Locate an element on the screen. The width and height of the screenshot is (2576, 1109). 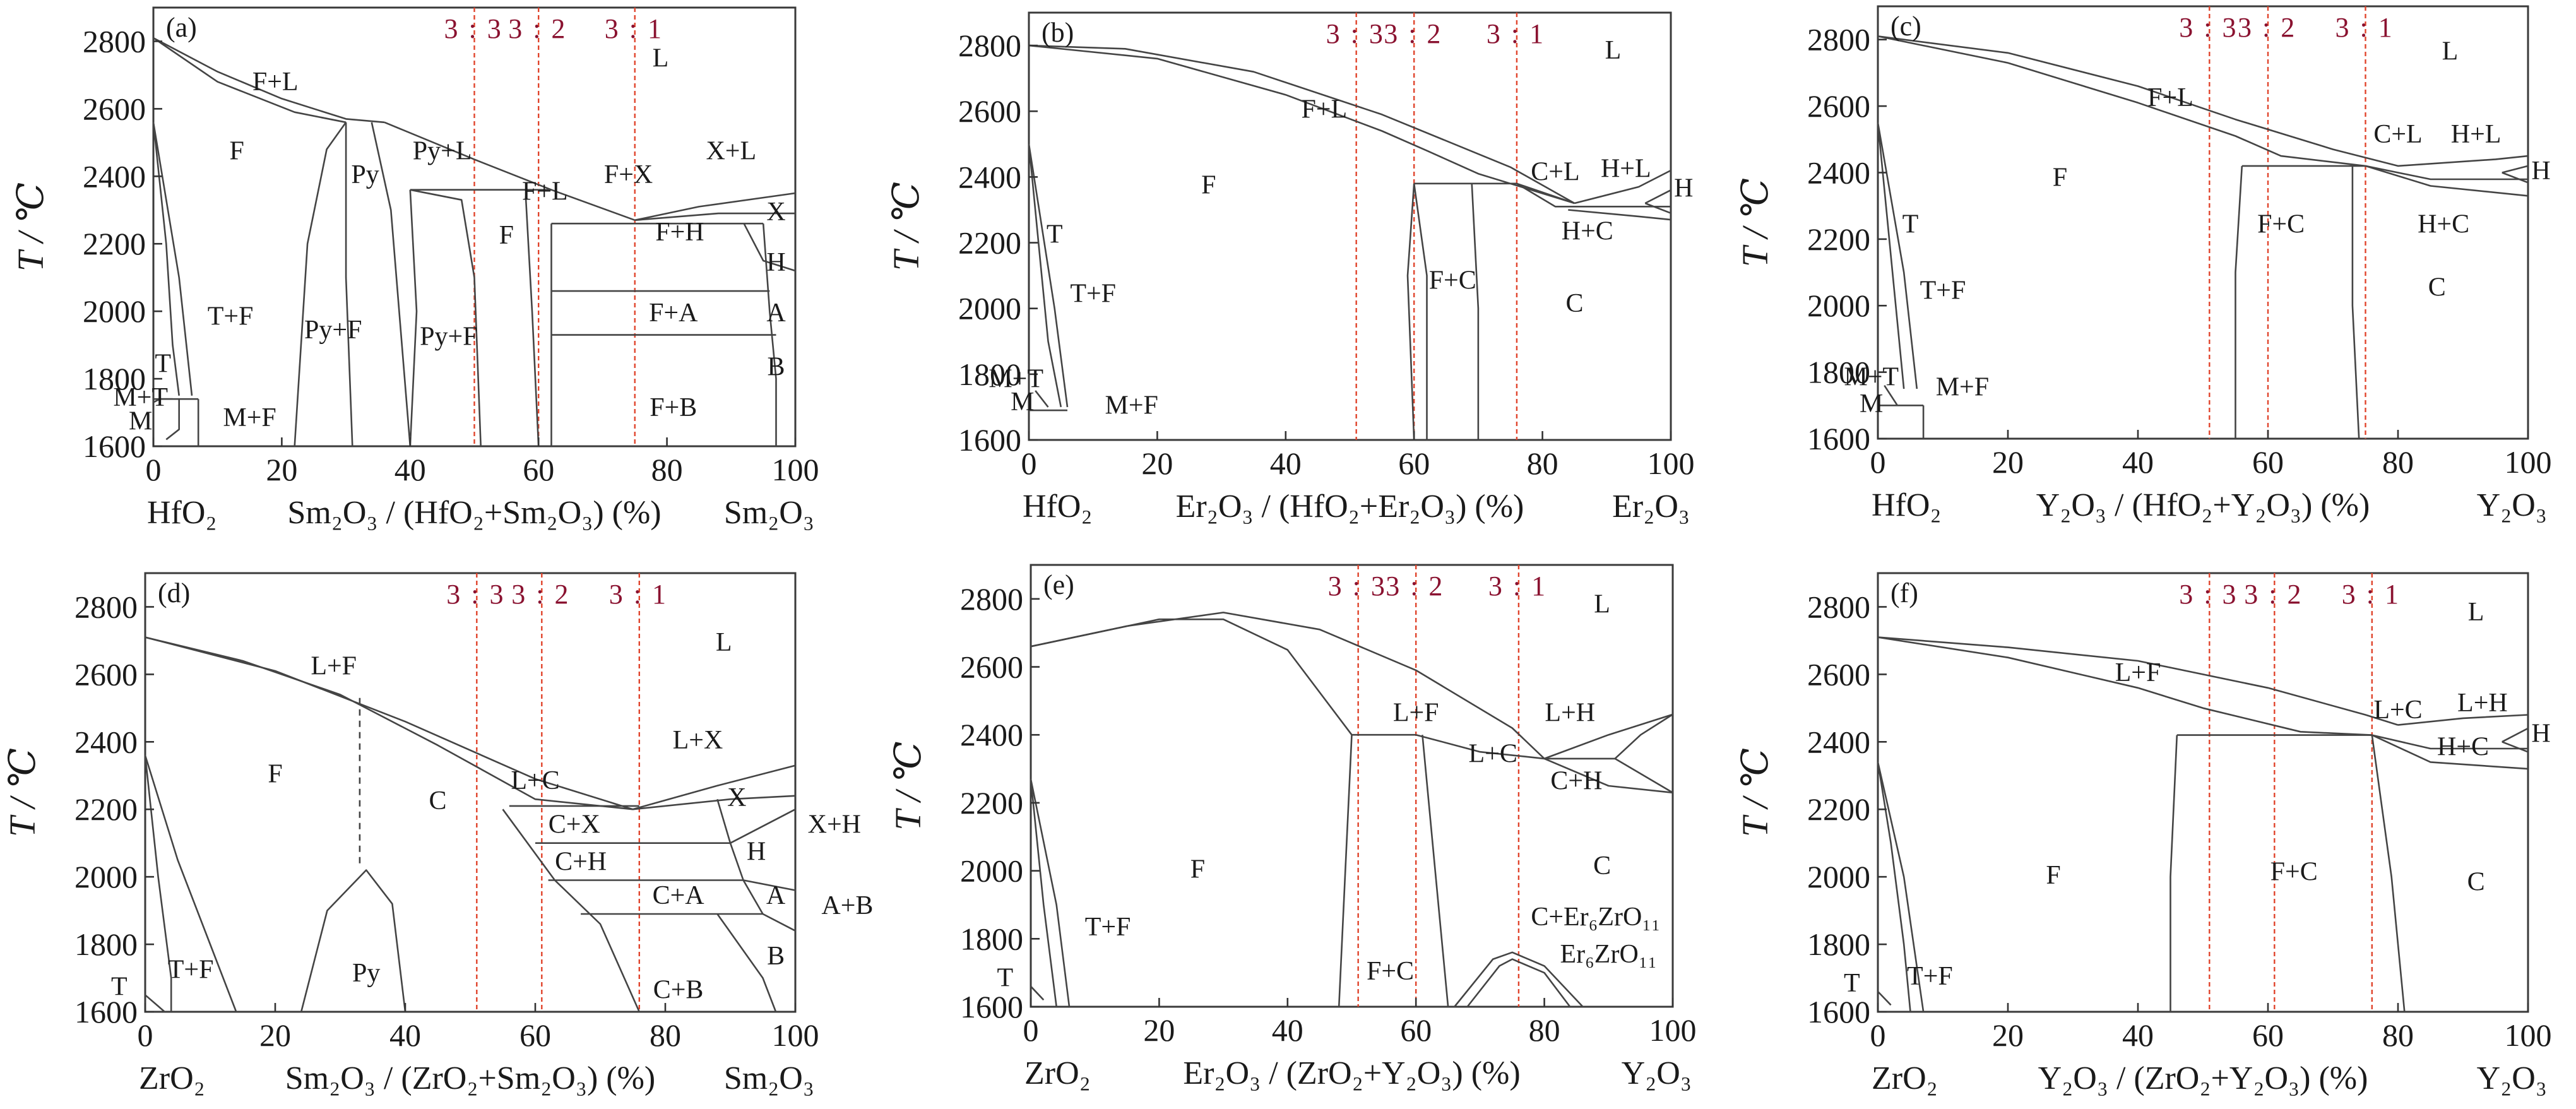
x-tick-label: 20 is located at coordinates (275, 1035).